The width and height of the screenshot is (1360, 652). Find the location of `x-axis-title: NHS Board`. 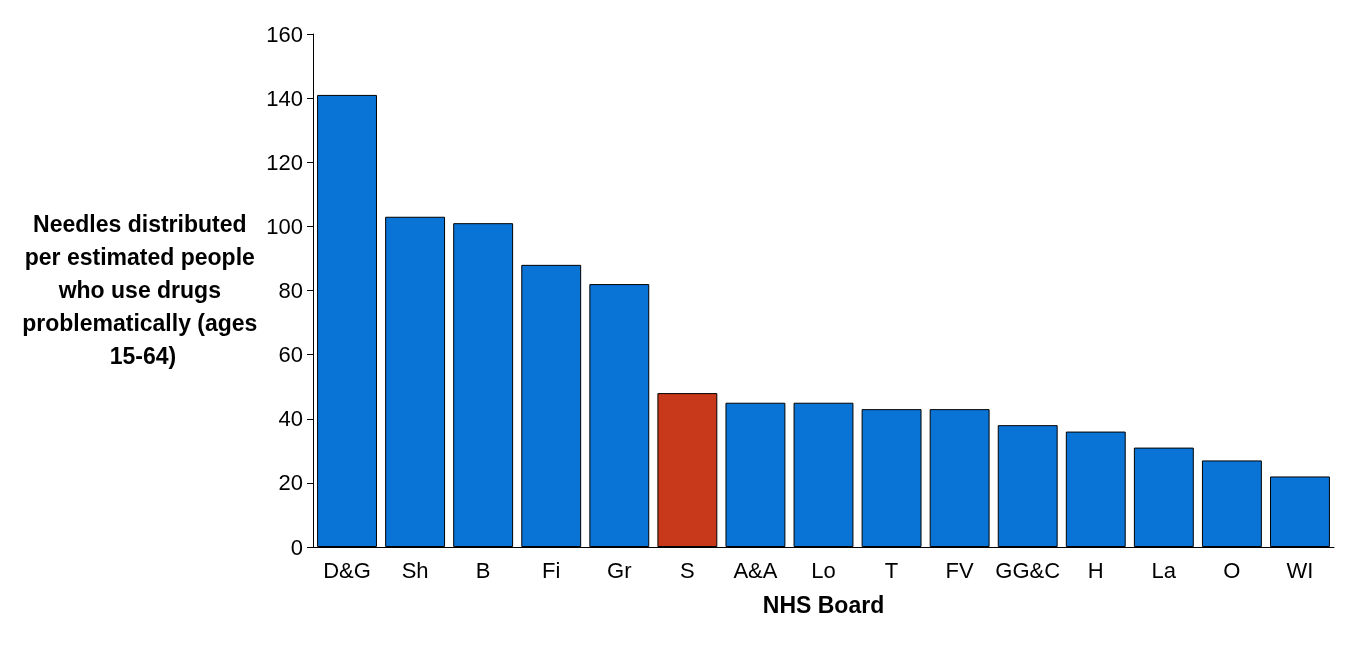

x-axis-title: NHS Board is located at coordinates (823, 604).